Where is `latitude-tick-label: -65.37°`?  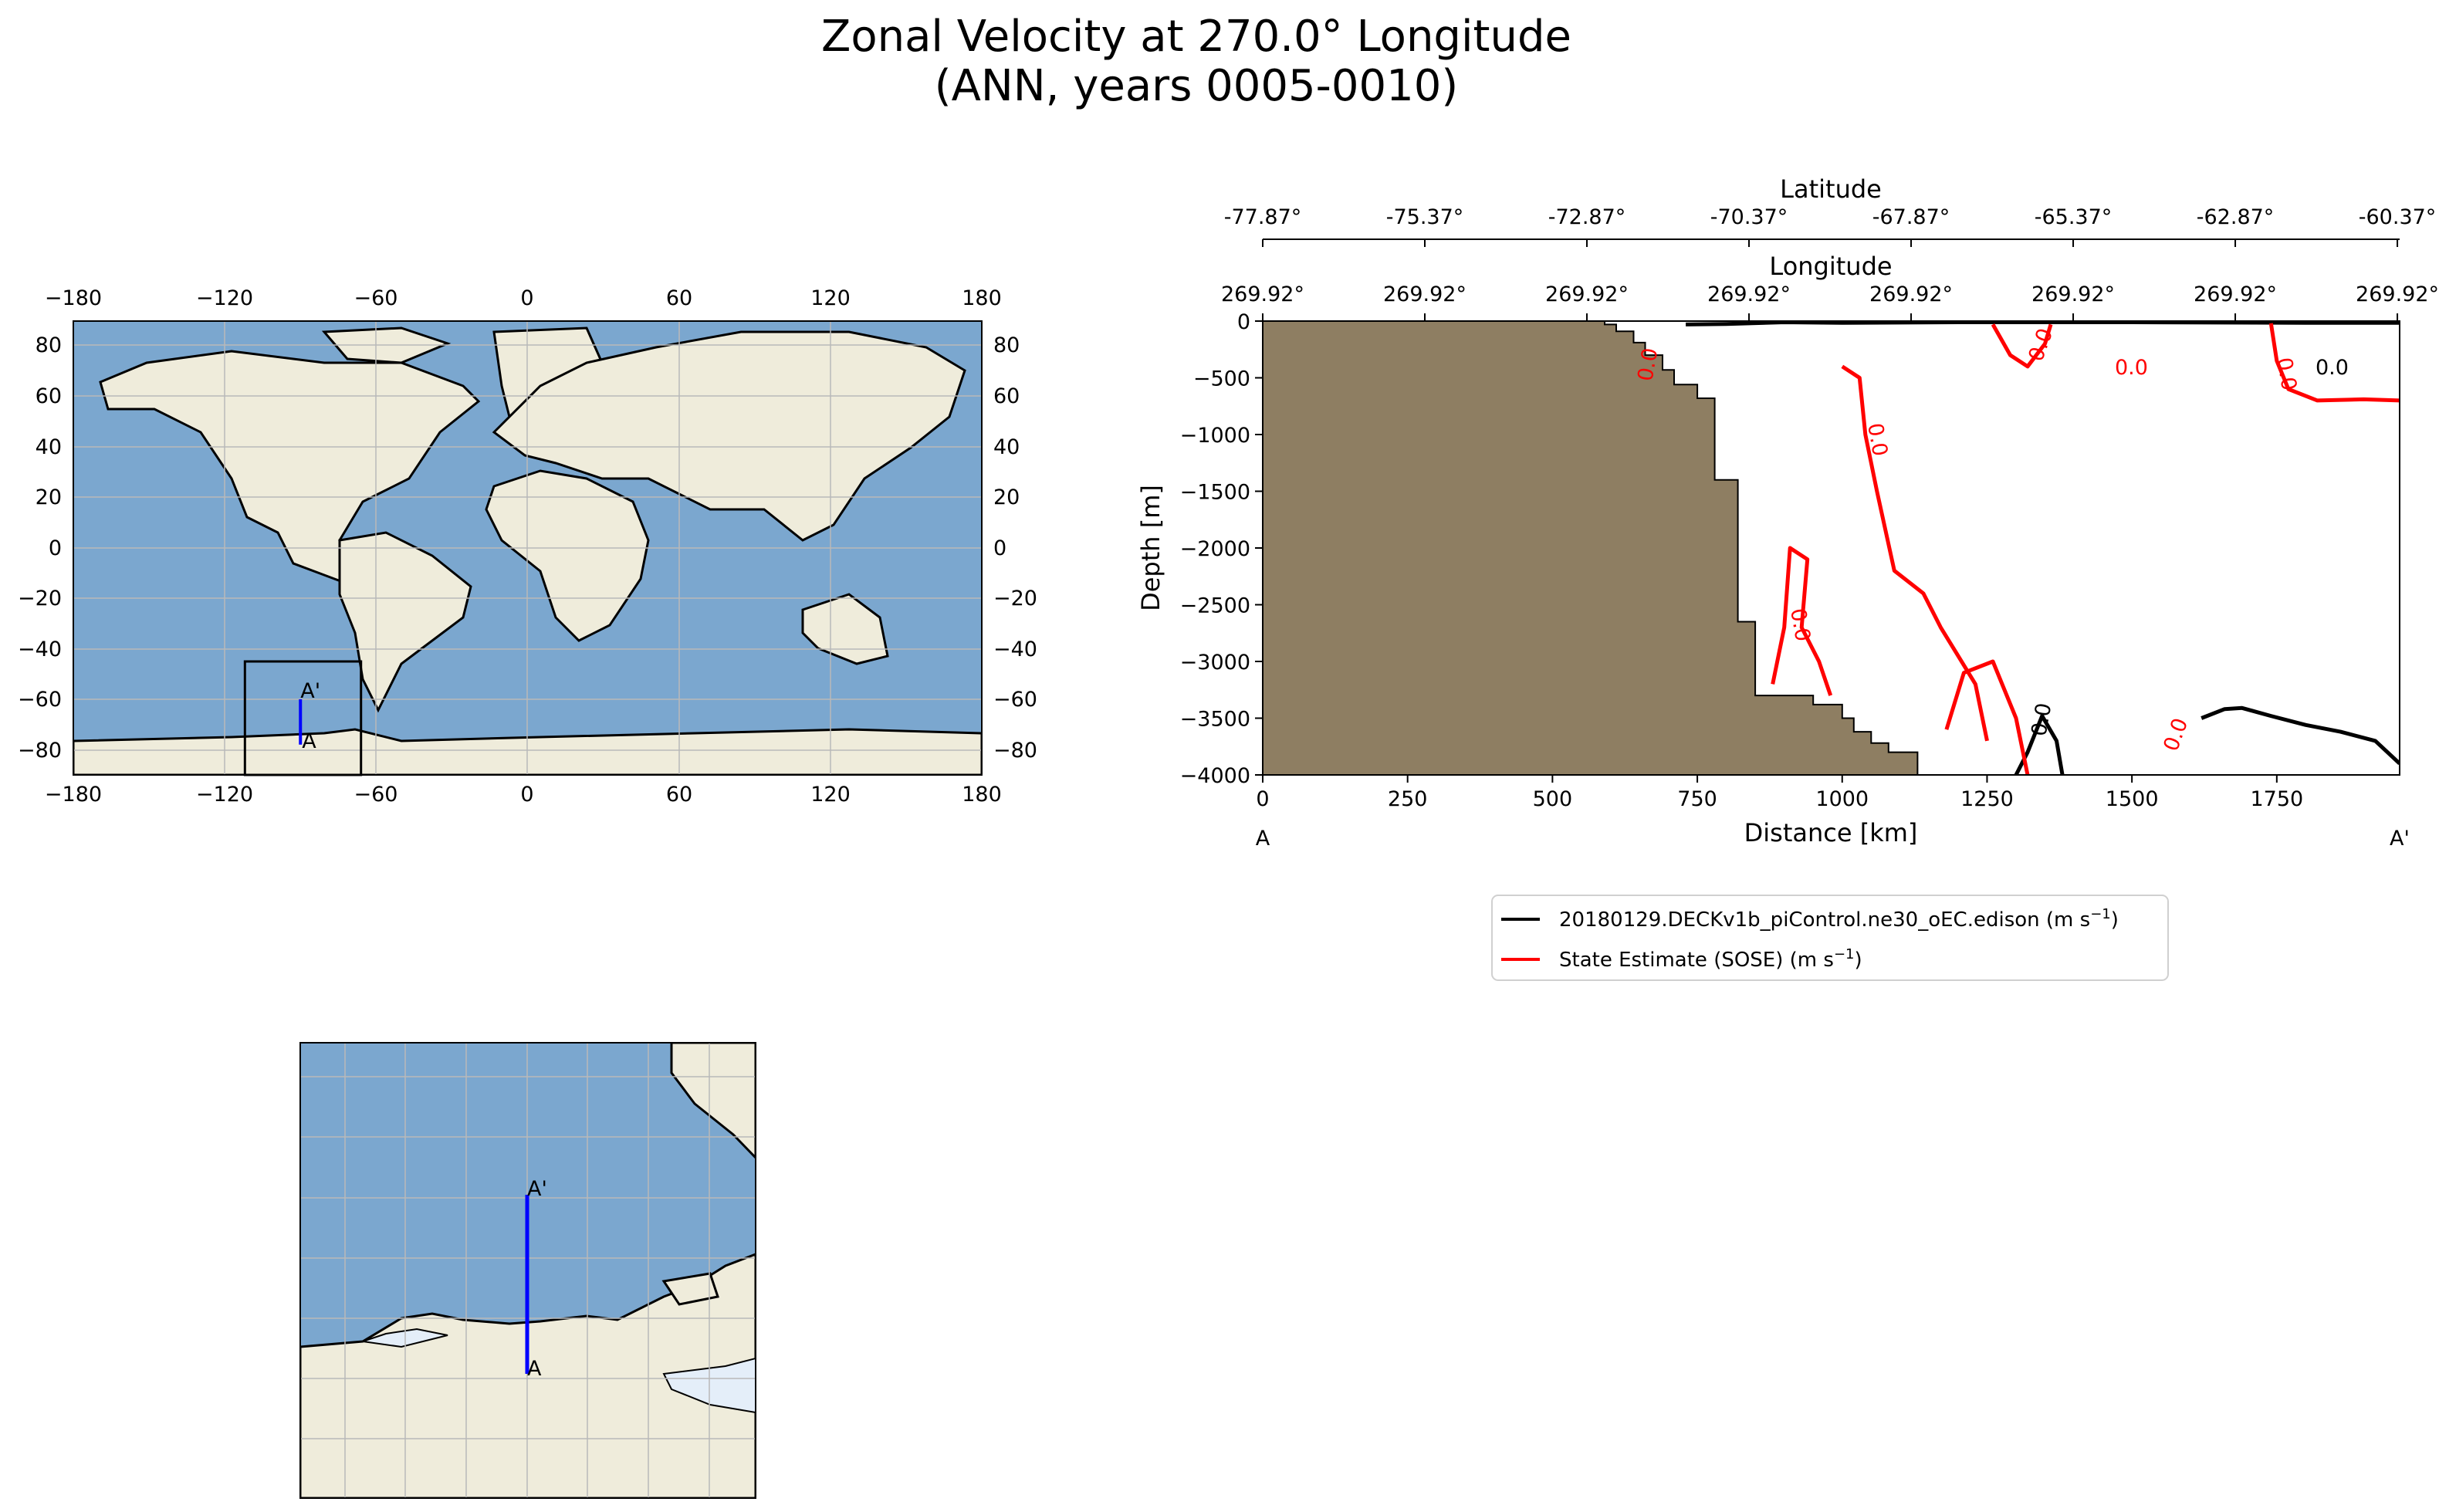 latitude-tick-label: -65.37° is located at coordinates (2074, 217).